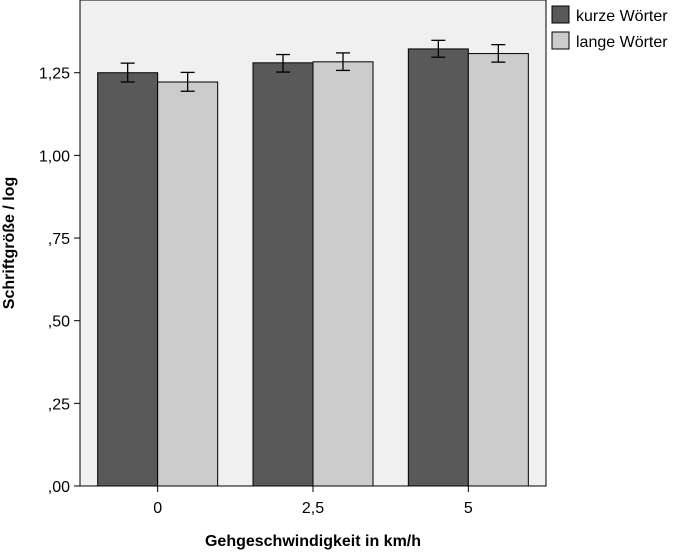  I want to click on x-axis-title: Gehgeschwindigkeit in km/h, so click(313, 541).